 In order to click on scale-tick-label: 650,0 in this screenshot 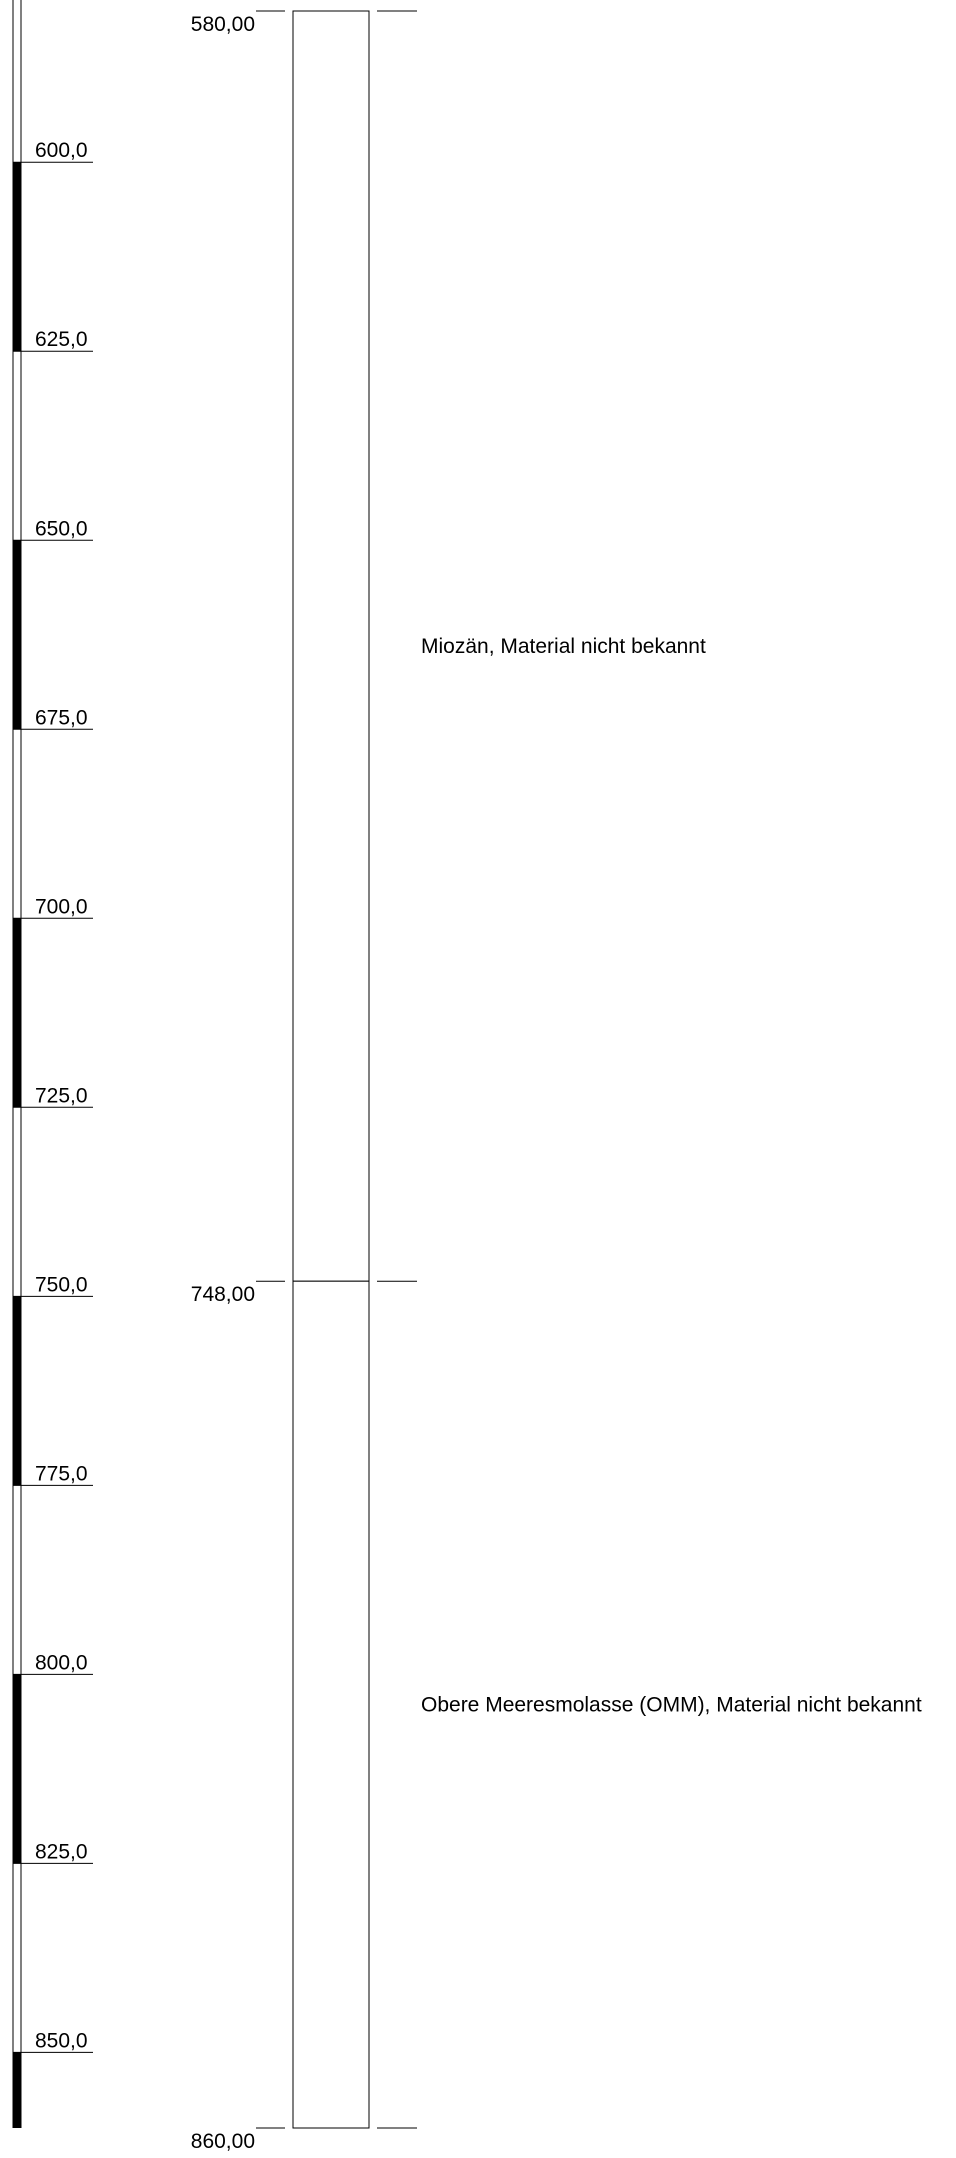, I will do `click(61, 528)`.